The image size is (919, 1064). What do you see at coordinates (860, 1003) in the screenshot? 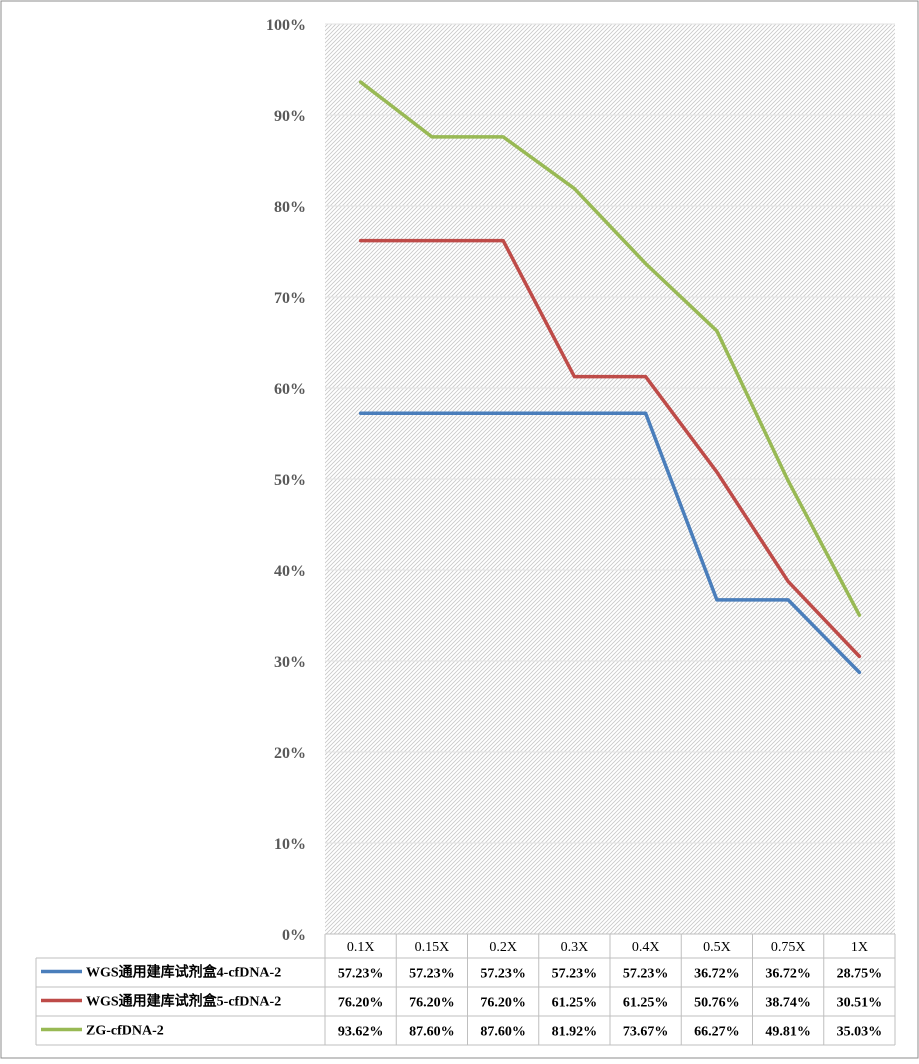
I see `table-value-cell: 30.51%` at bounding box center [860, 1003].